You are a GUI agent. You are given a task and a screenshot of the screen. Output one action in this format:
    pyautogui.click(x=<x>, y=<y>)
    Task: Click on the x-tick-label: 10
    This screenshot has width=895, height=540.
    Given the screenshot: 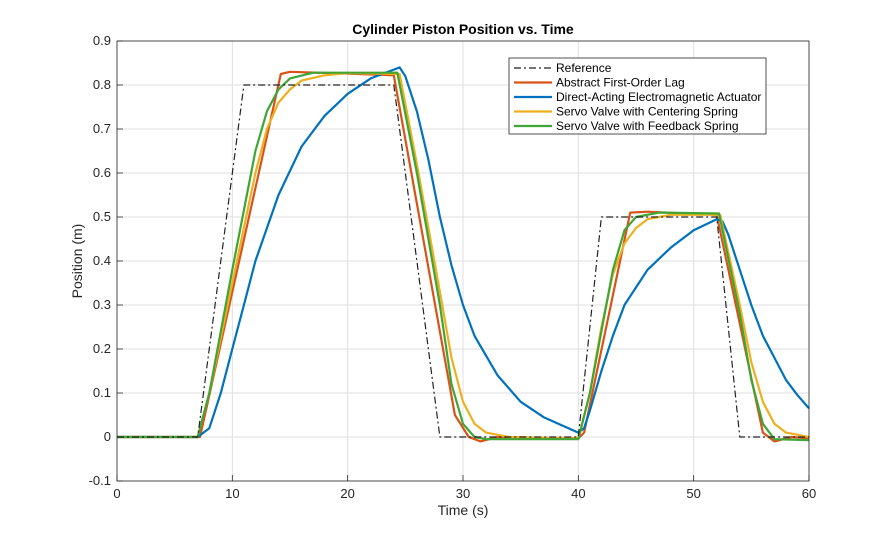 What is the action you would take?
    pyautogui.click(x=232, y=493)
    